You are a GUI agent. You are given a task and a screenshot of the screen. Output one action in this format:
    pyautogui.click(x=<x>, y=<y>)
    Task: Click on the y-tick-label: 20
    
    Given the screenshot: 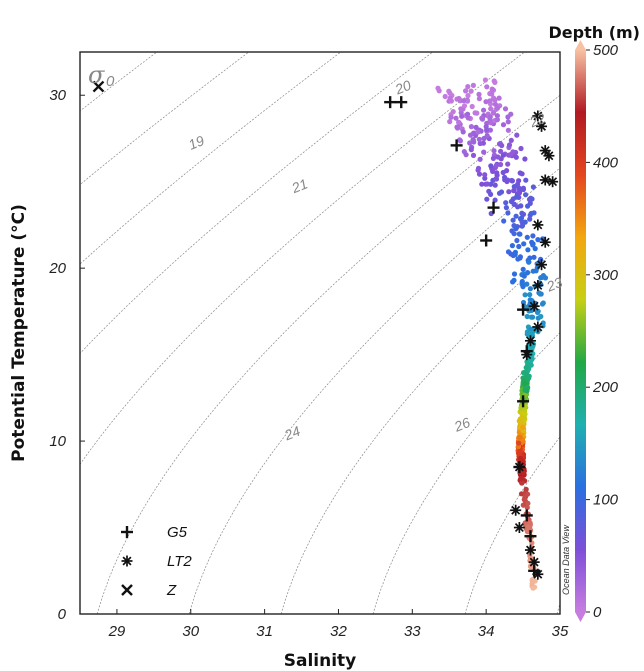 What is the action you would take?
    pyautogui.click(x=57, y=268)
    